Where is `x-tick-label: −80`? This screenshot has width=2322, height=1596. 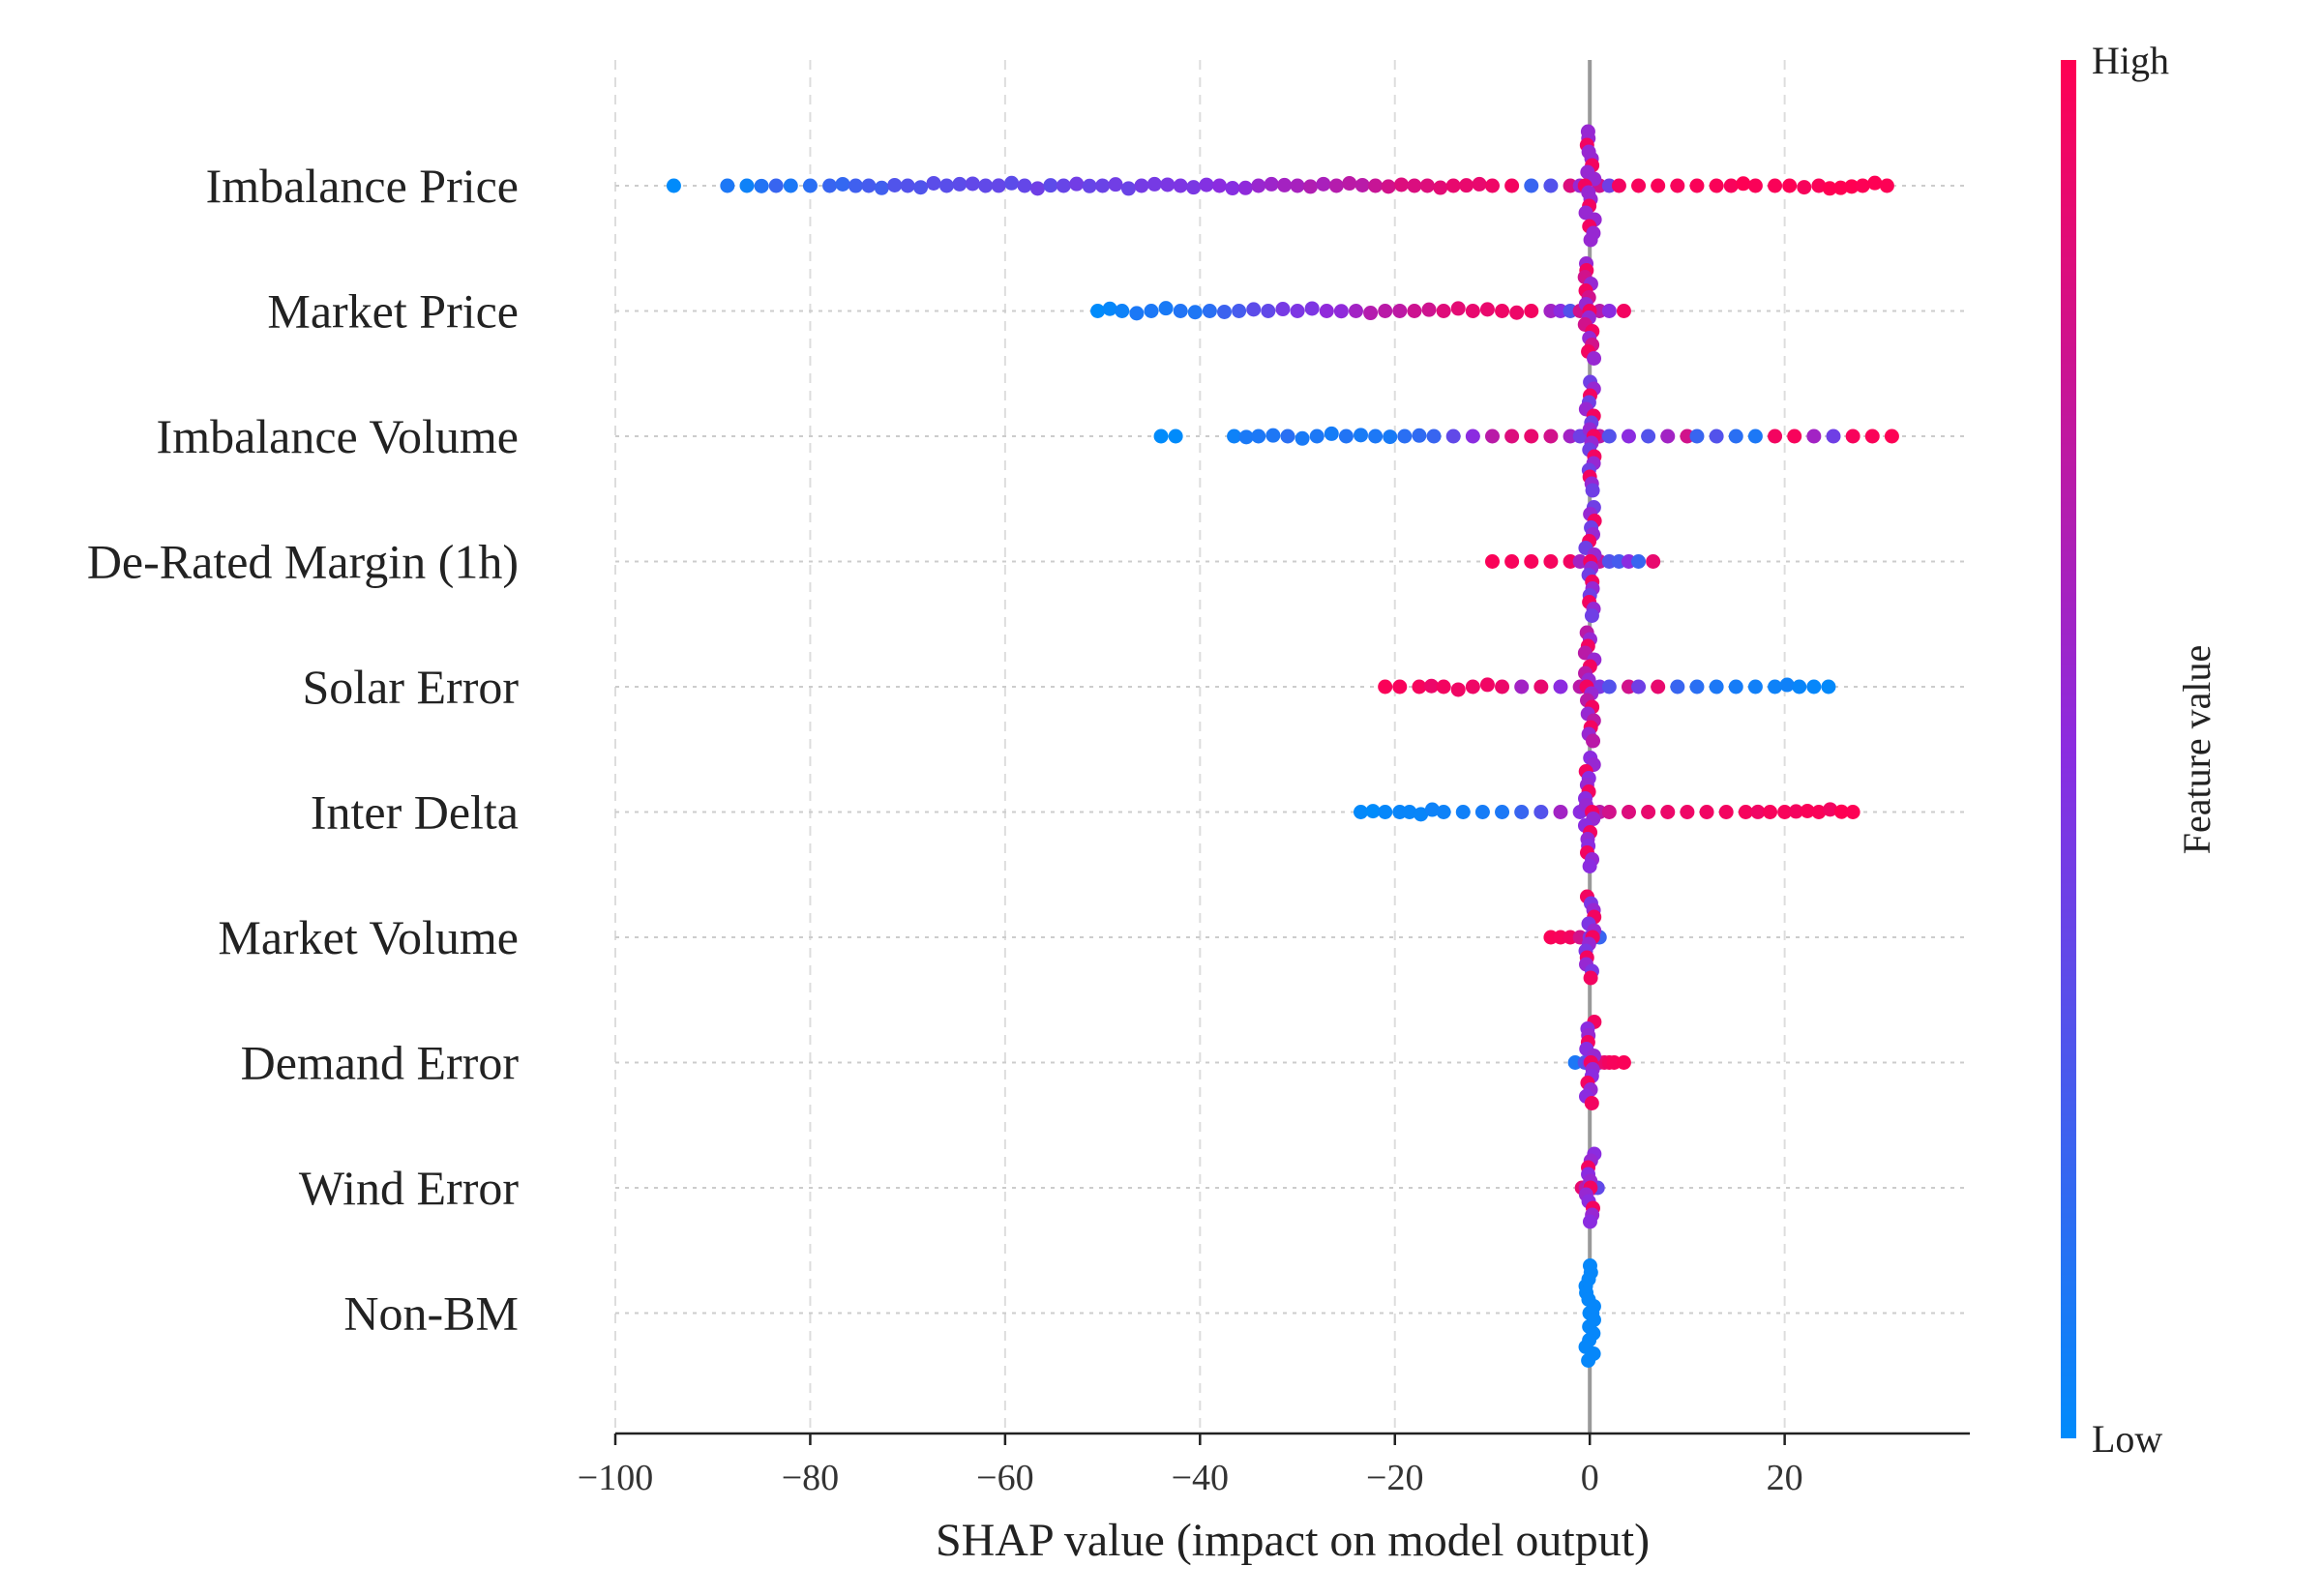 x-tick-label: −80 is located at coordinates (810, 1478).